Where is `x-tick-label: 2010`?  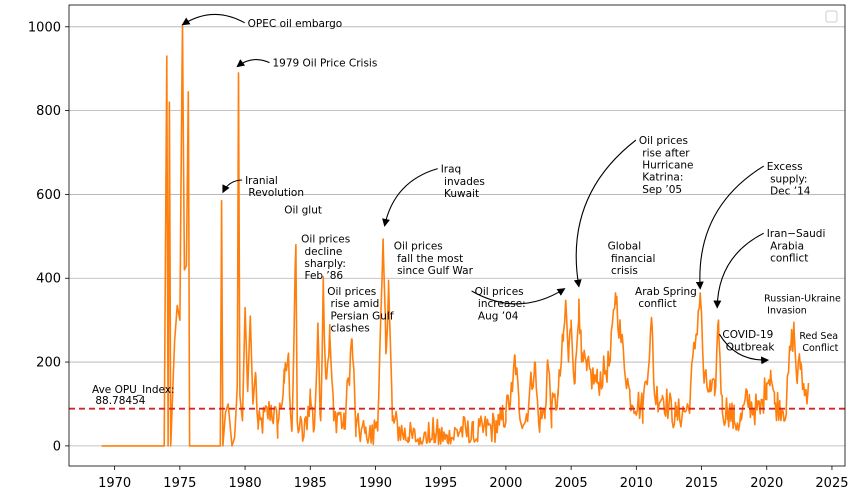
x-tick-label: 2010 is located at coordinates (636, 483).